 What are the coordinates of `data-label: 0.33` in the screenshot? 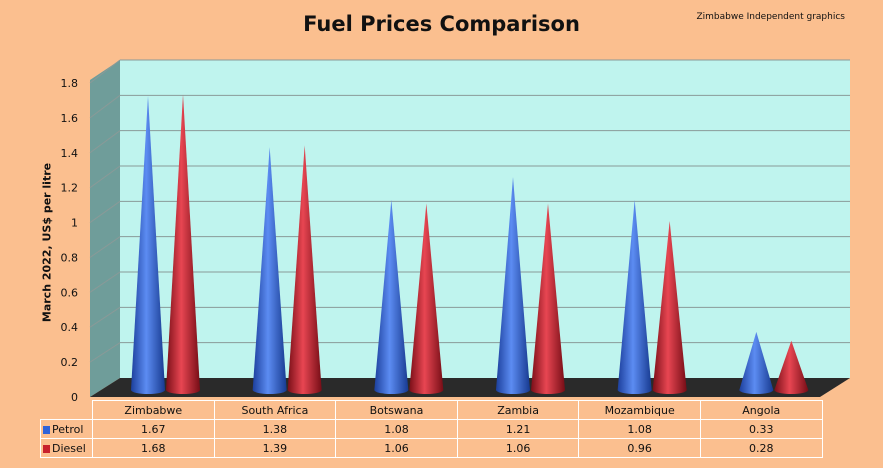 It's located at (761, 429).